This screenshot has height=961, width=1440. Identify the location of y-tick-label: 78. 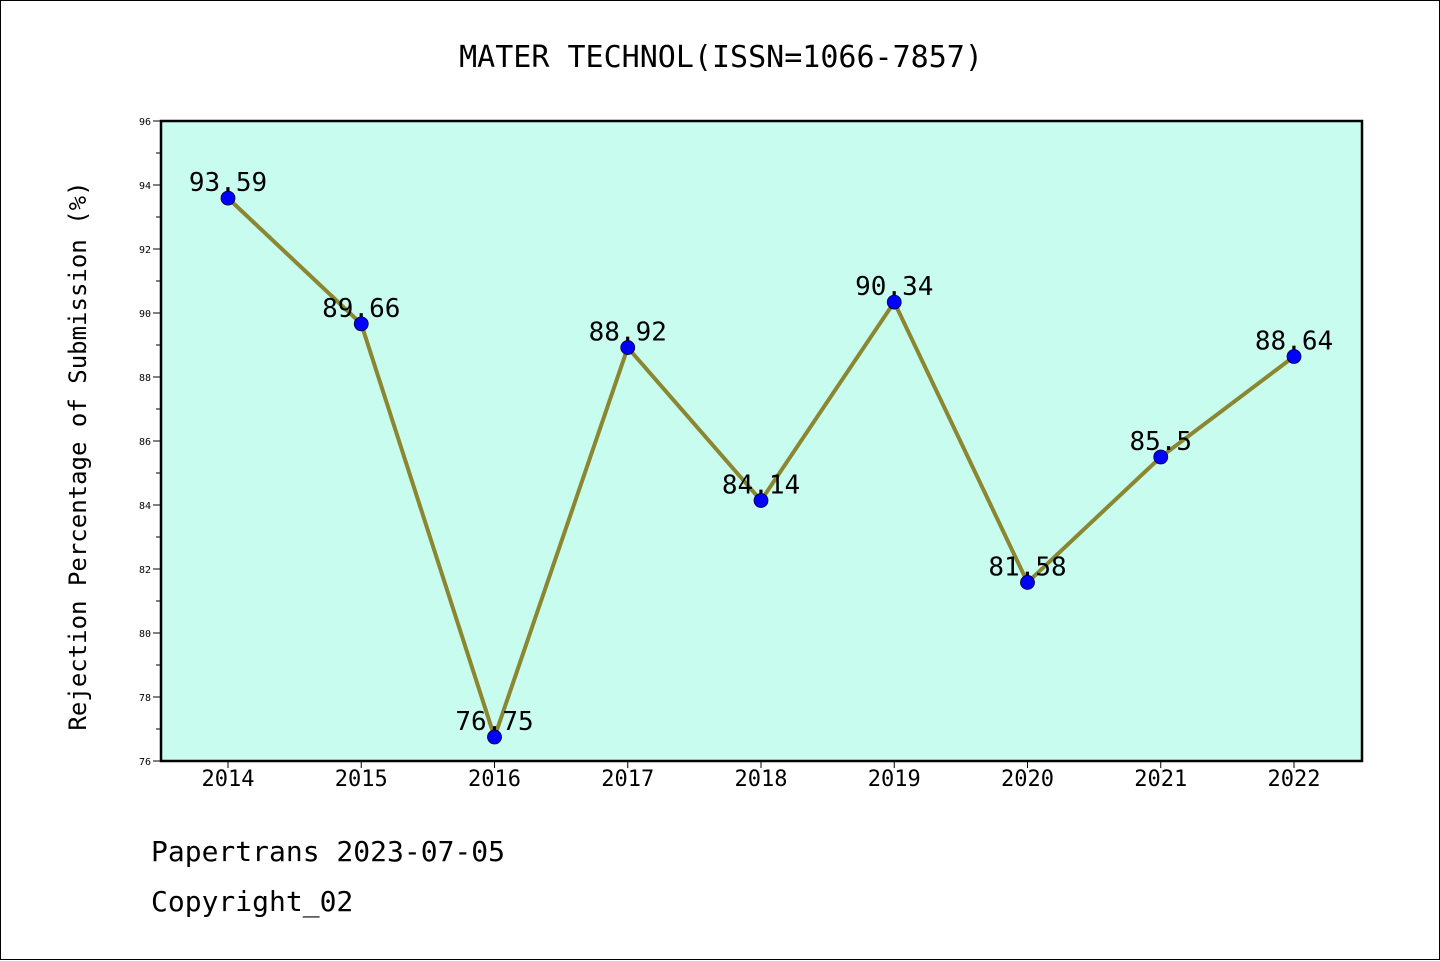
(145, 698).